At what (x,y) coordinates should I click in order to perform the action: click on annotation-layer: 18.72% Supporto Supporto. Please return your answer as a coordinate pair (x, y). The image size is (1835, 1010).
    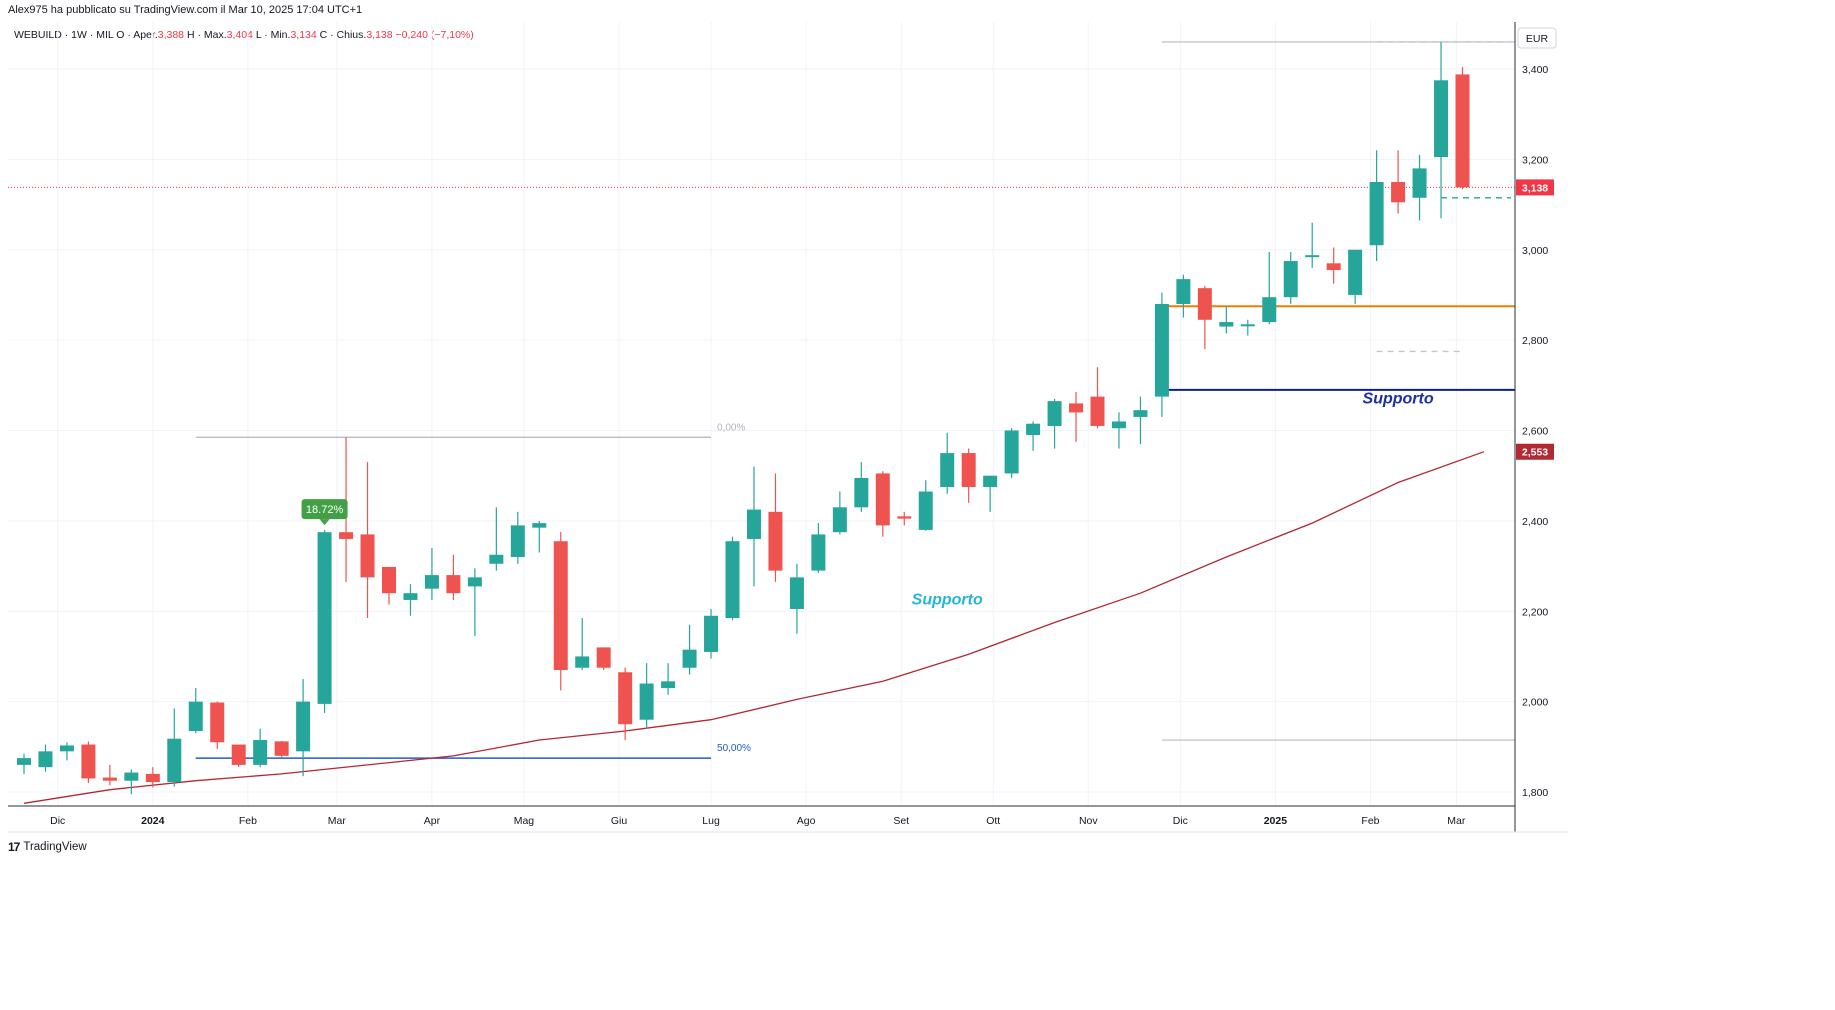
    Looking at the image, I should click on (867, 499).